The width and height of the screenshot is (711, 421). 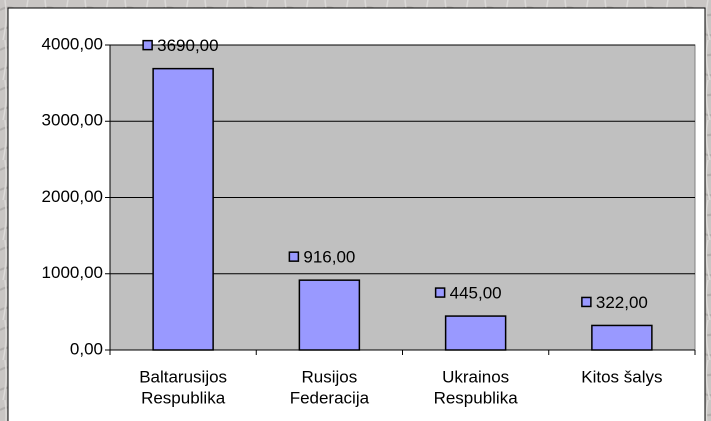 I want to click on y-tick-label: 4000,00, so click(x=72, y=43).